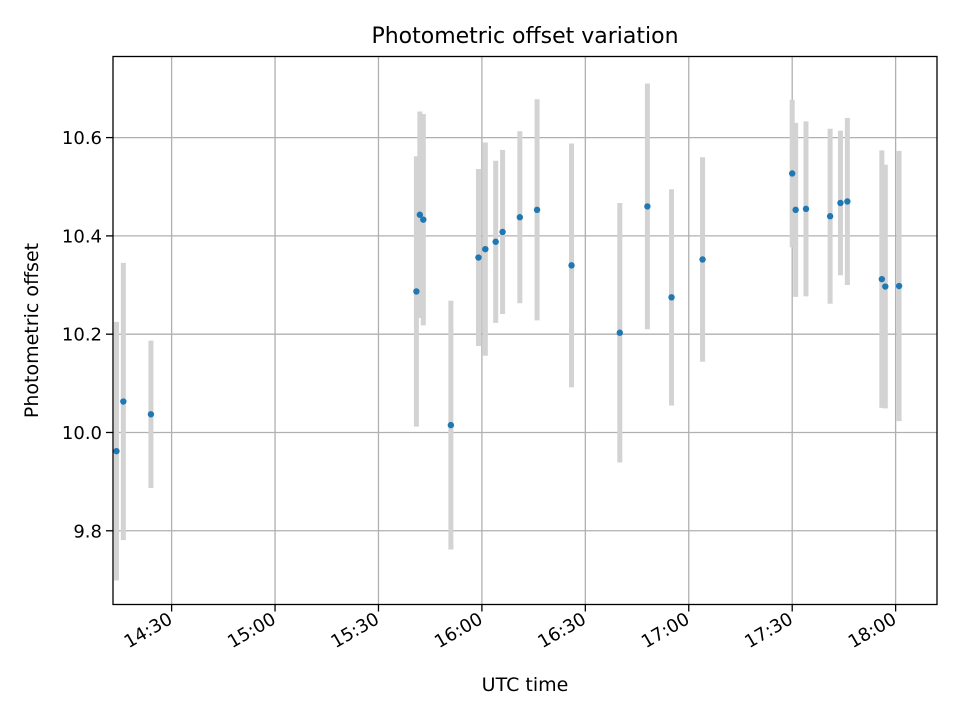 Image resolution: width=960 pixels, height=724 pixels. What do you see at coordinates (82, 335) in the screenshot?
I see `y-tick-label: 10.2` at bounding box center [82, 335].